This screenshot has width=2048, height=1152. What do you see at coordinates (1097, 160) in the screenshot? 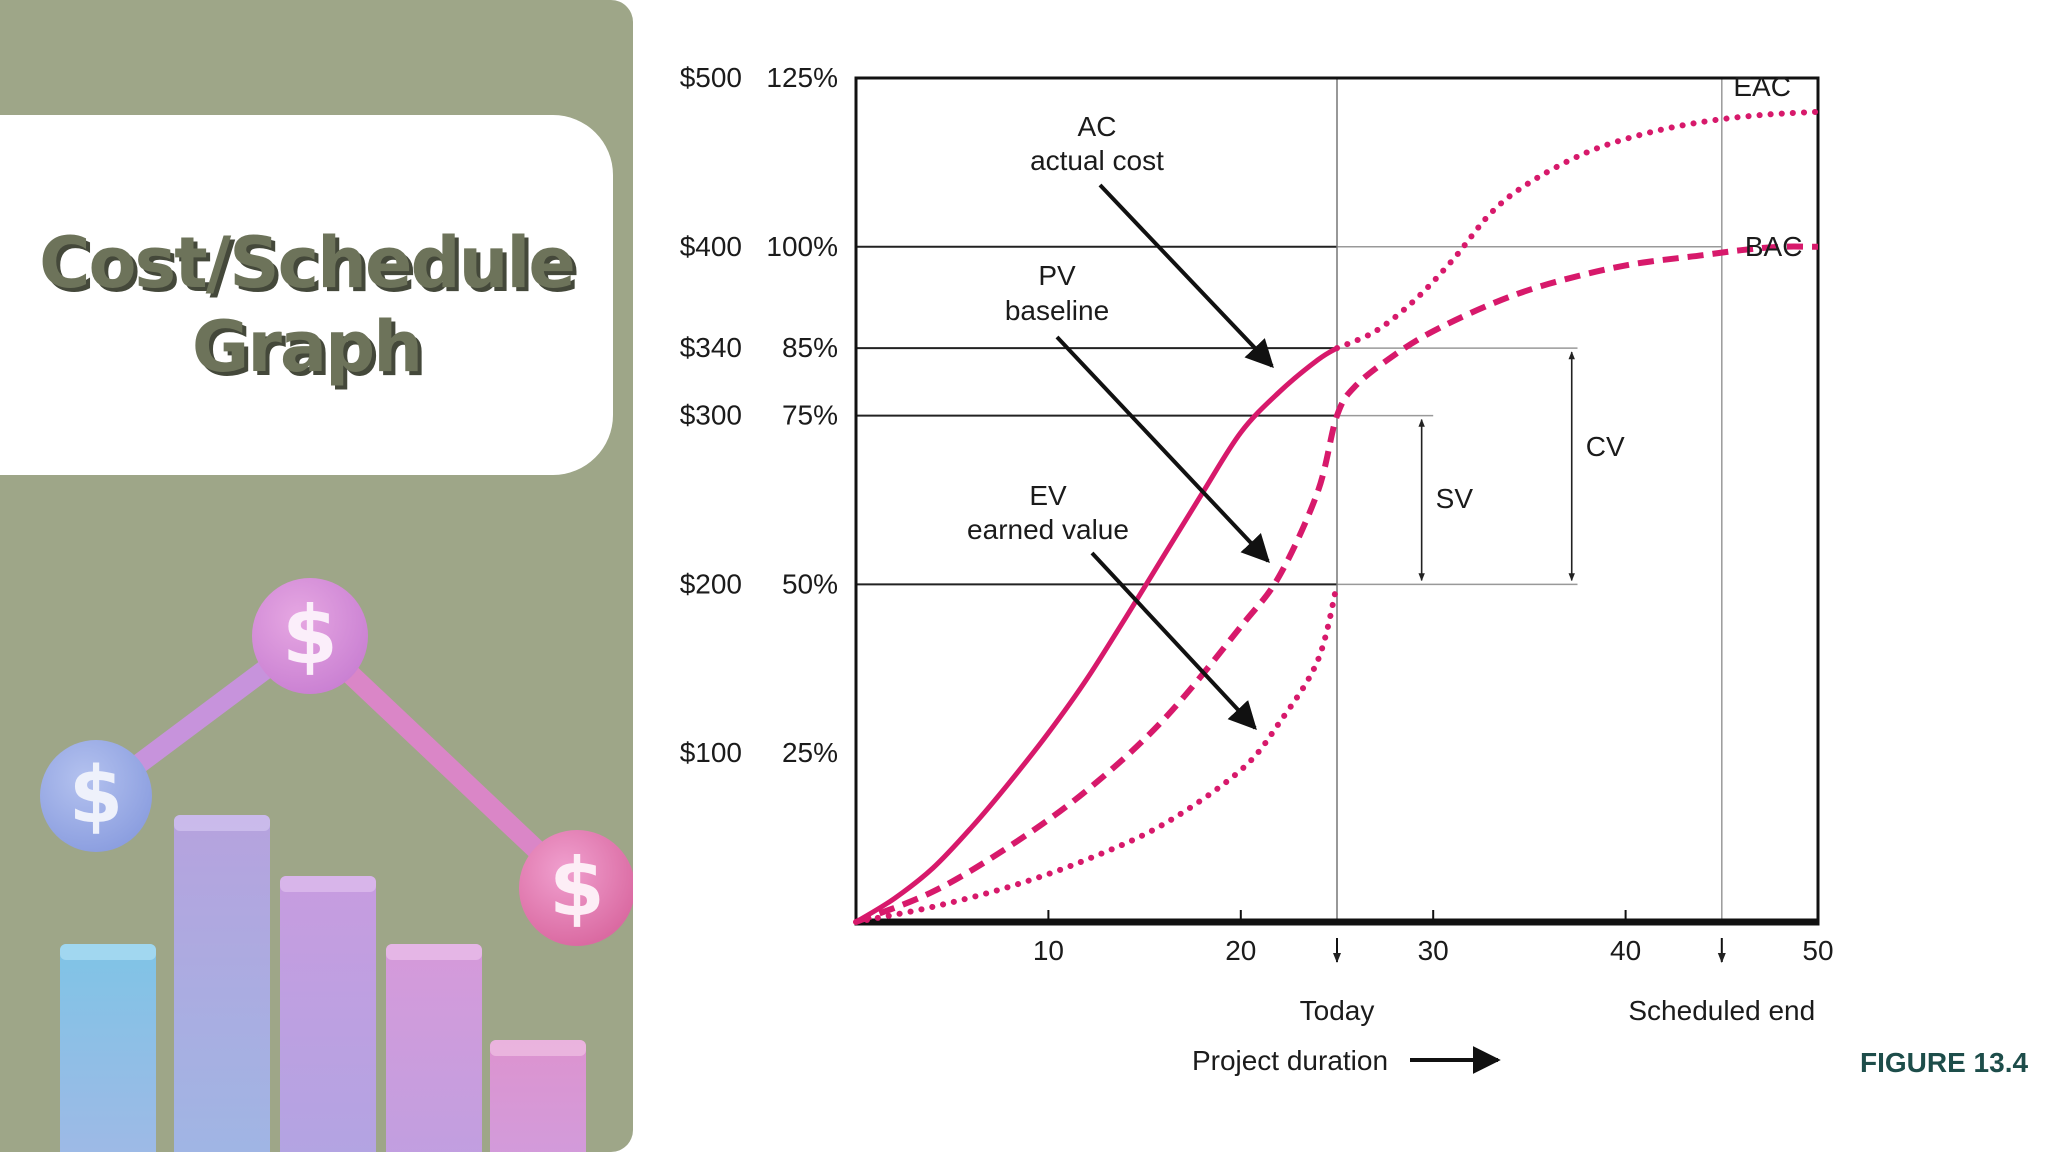
I see `ac-description: actual cost` at bounding box center [1097, 160].